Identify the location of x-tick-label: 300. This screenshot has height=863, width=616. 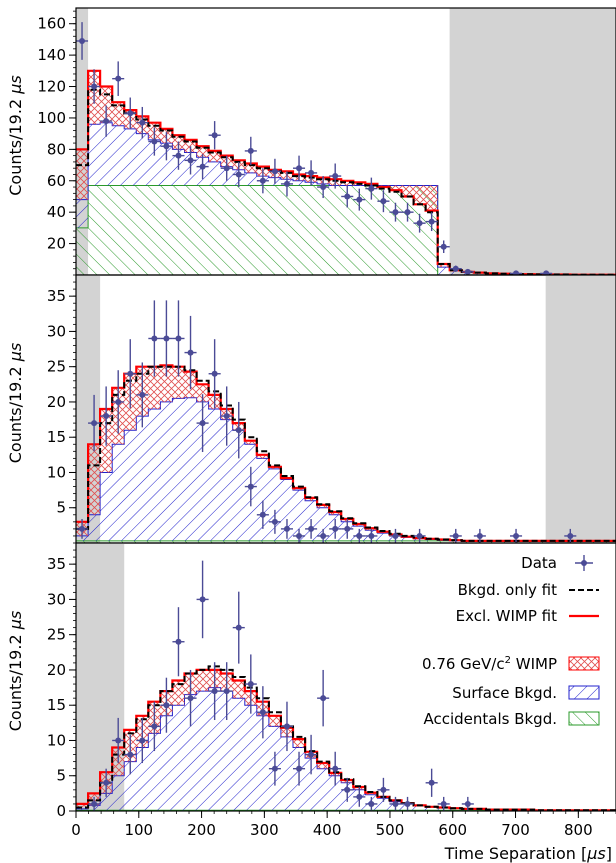
(264, 830).